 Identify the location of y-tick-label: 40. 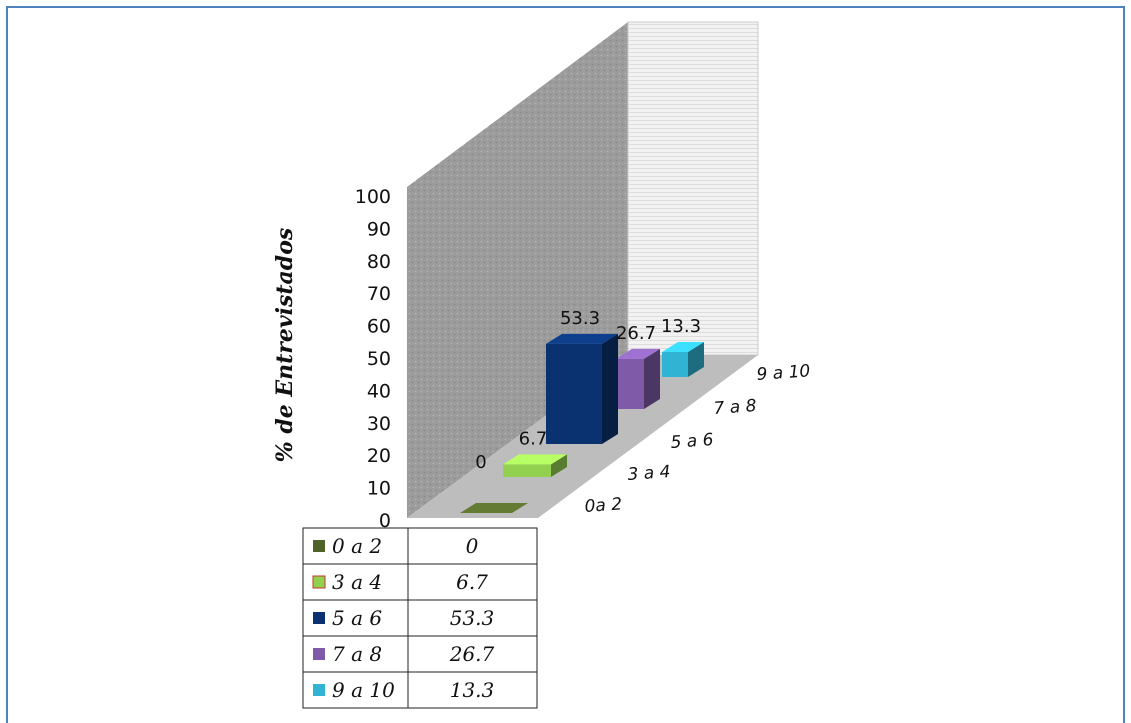
(379, 391).